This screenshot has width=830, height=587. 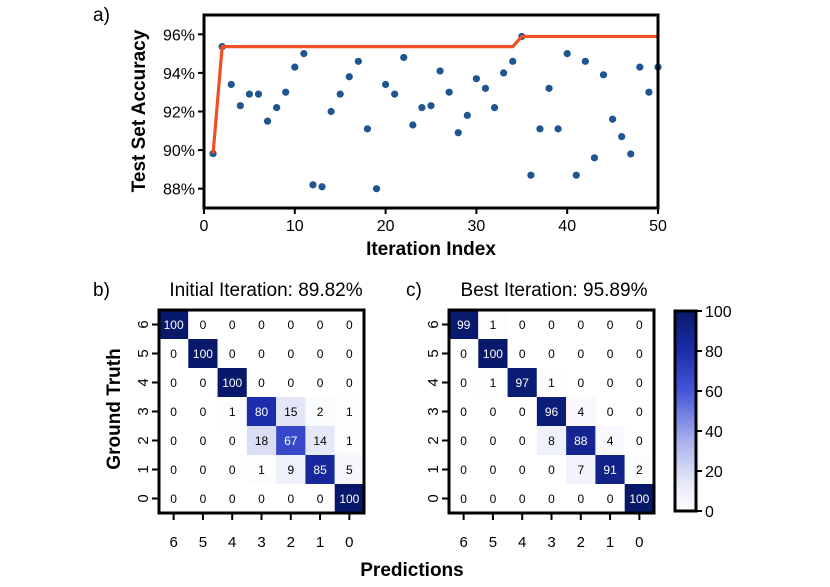 I want to click on matrix-cell-value: 97, so click(x=523, y=383).